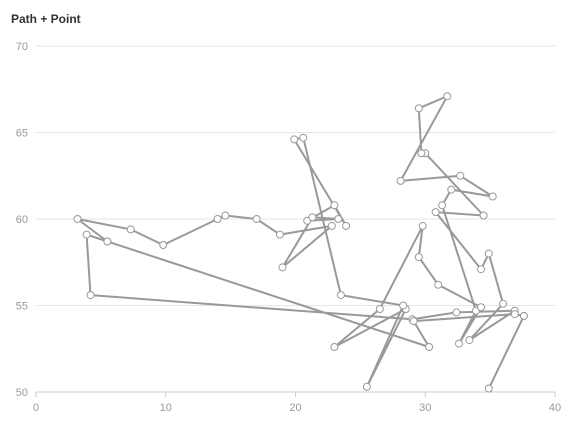  What do you see at coordinates (555, 408) in the screenshot?
I see `x-tick-label: 40` at bounding box center [555, 408].